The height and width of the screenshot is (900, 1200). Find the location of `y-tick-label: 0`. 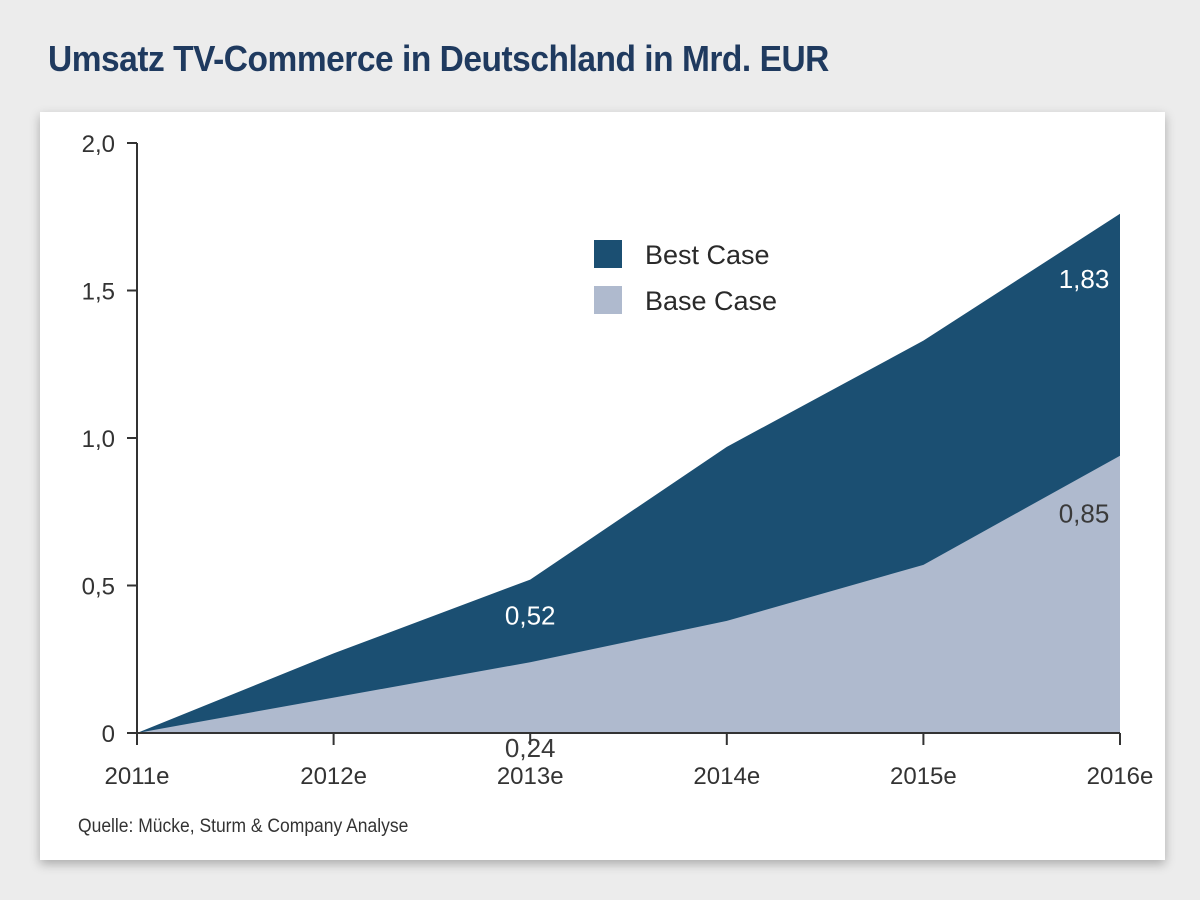

y-tick-label: 0 is located at coordinates (108, 734).